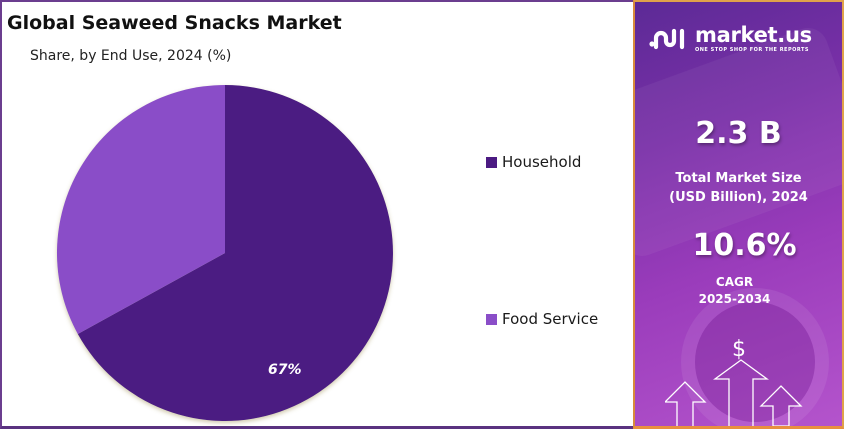  What do you see at coordinates (141, 209) in the screenshot?
I see `pie-slice-food-service` at bounding box center [141, 209].